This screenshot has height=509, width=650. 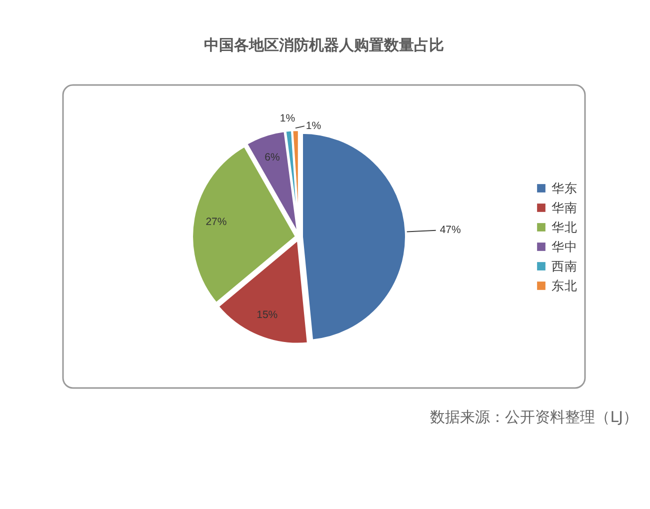 I want to click on data-label: 27%, so click(x=216, y=222).